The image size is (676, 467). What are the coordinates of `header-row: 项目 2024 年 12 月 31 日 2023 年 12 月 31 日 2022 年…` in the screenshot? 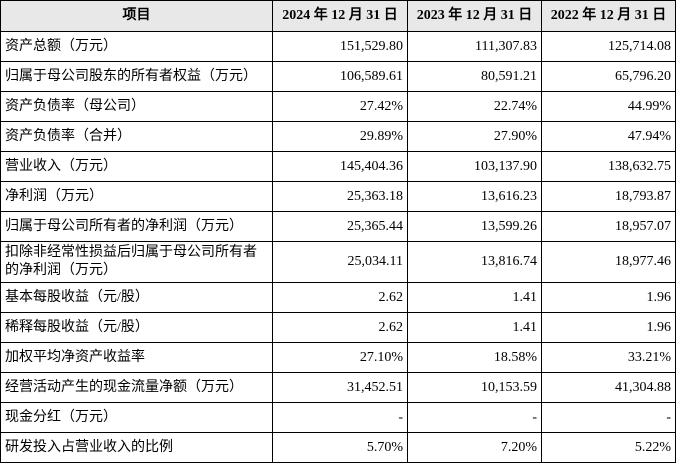 It's located at (338, 16).